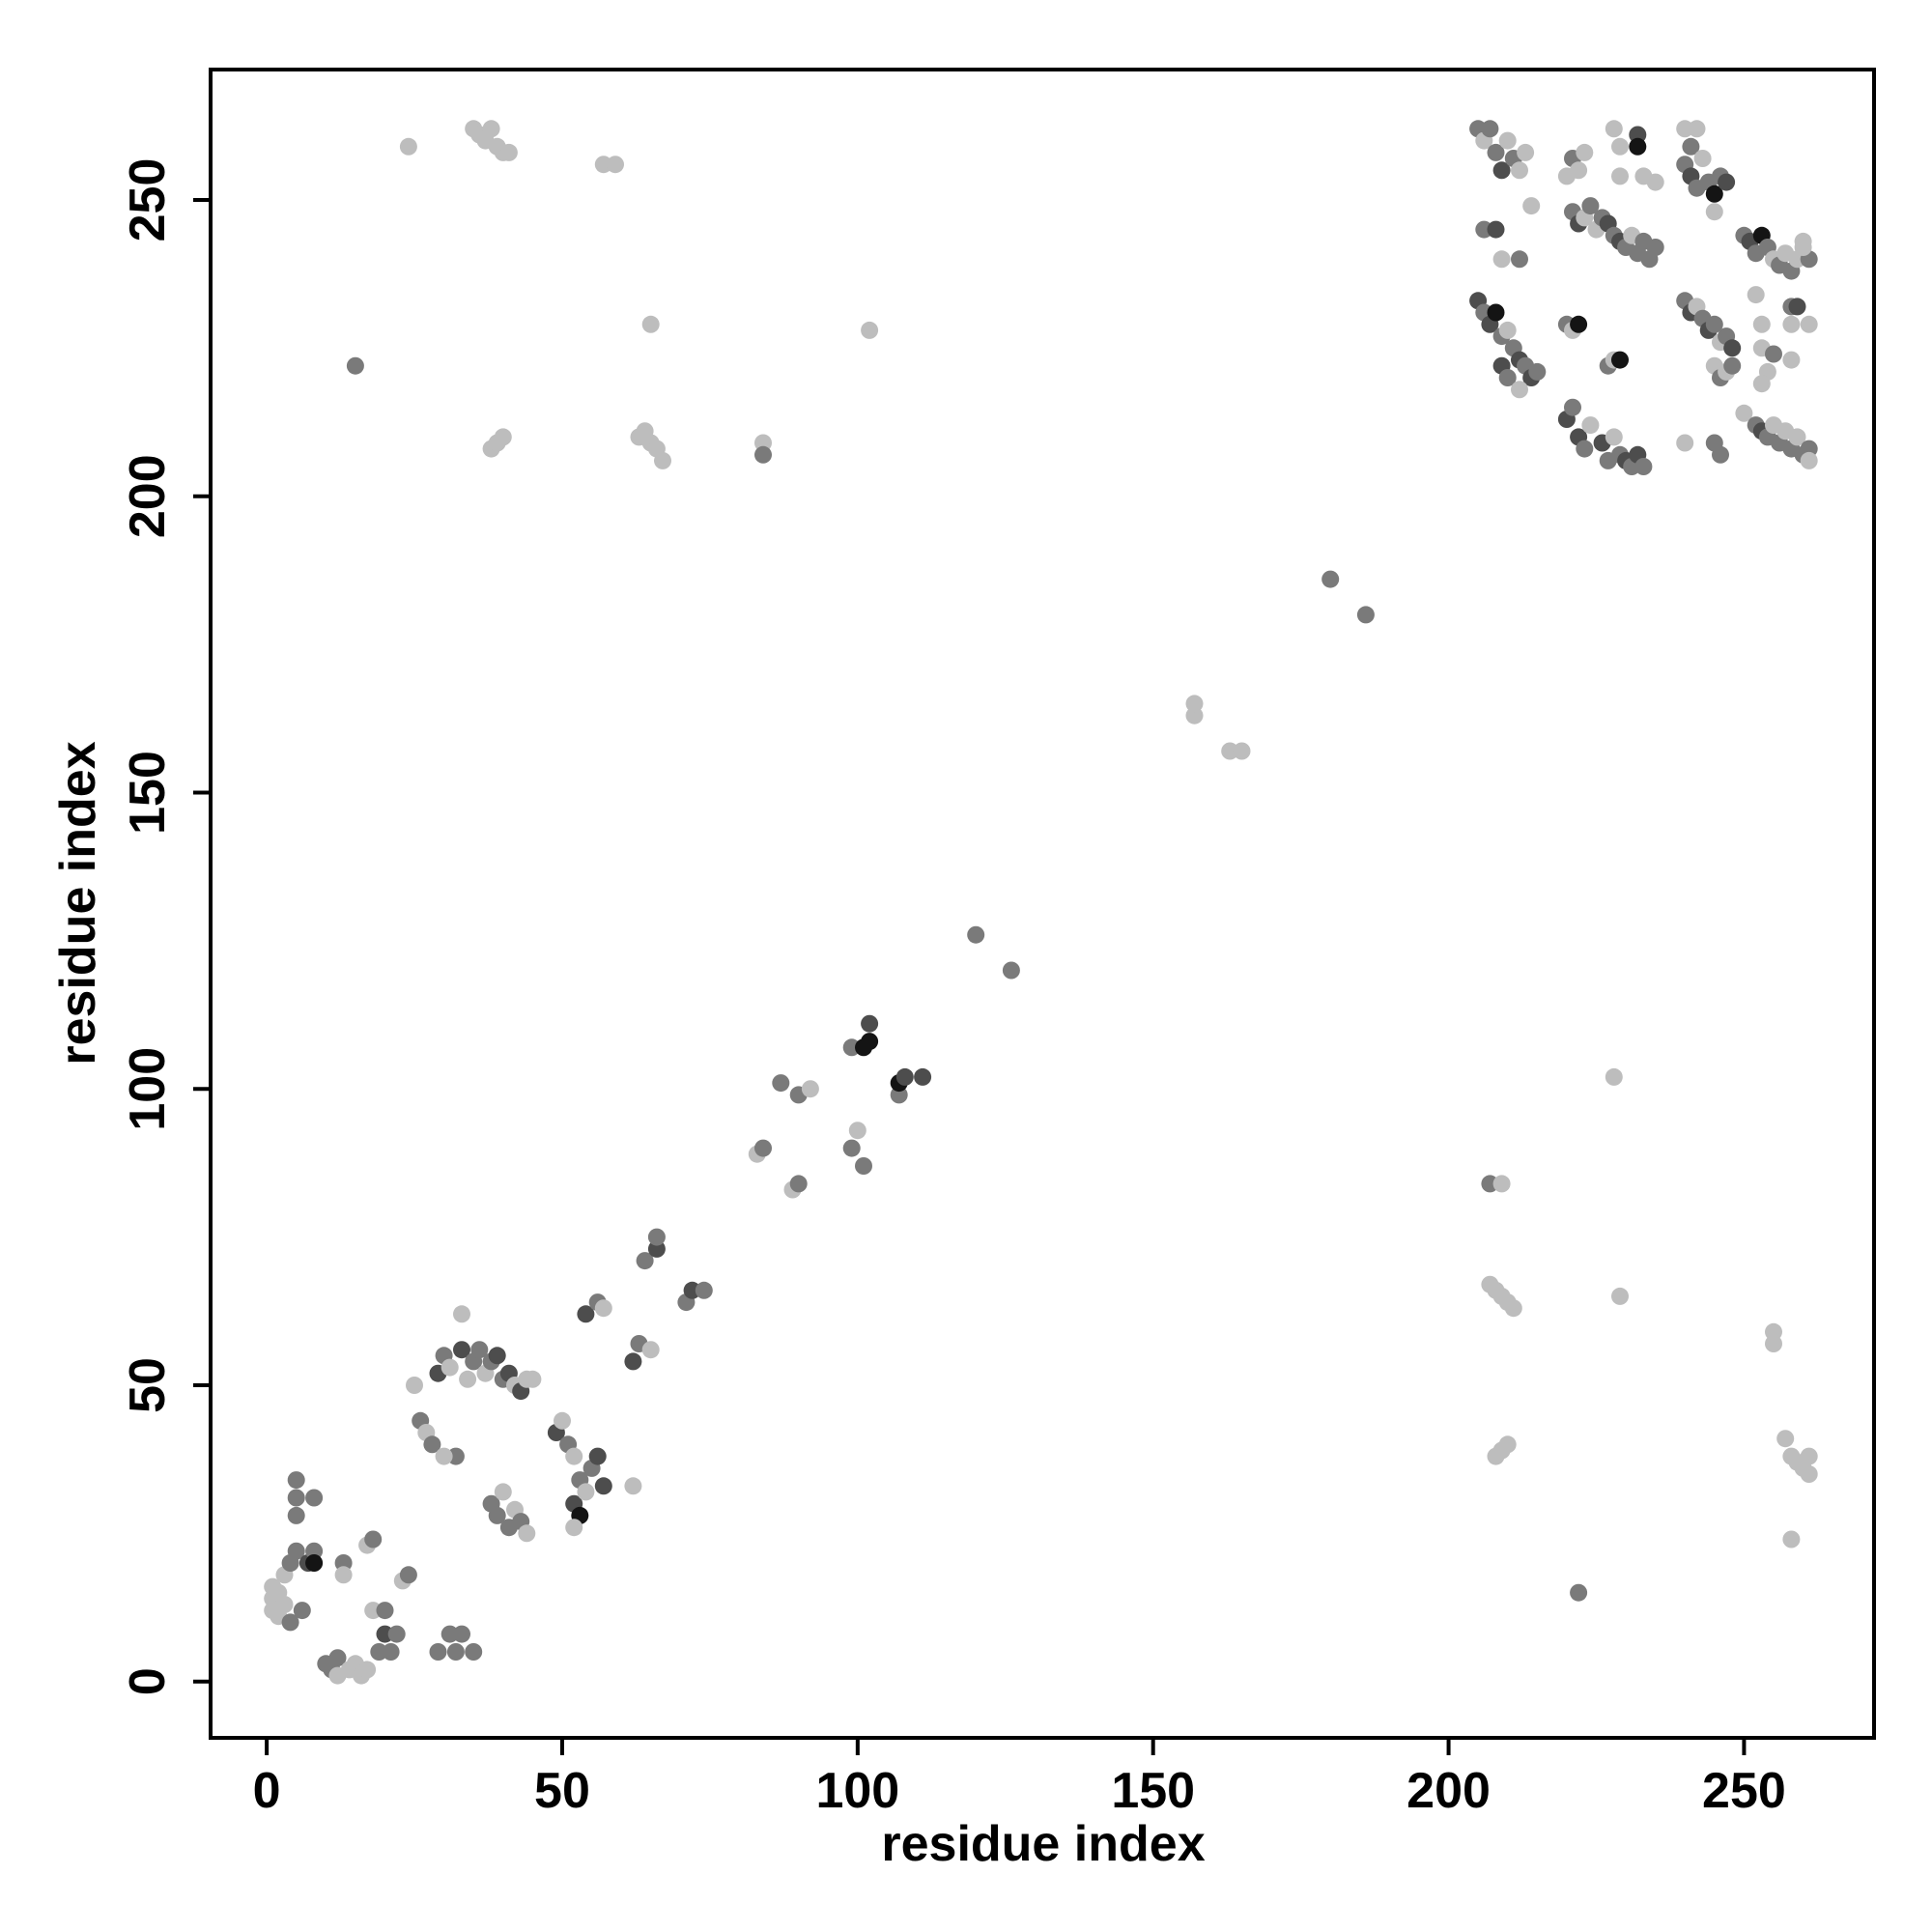  Describe the element at coordinates (1043, 1844) in the screenshot. I see `x-axis-label: residue index` at that location.